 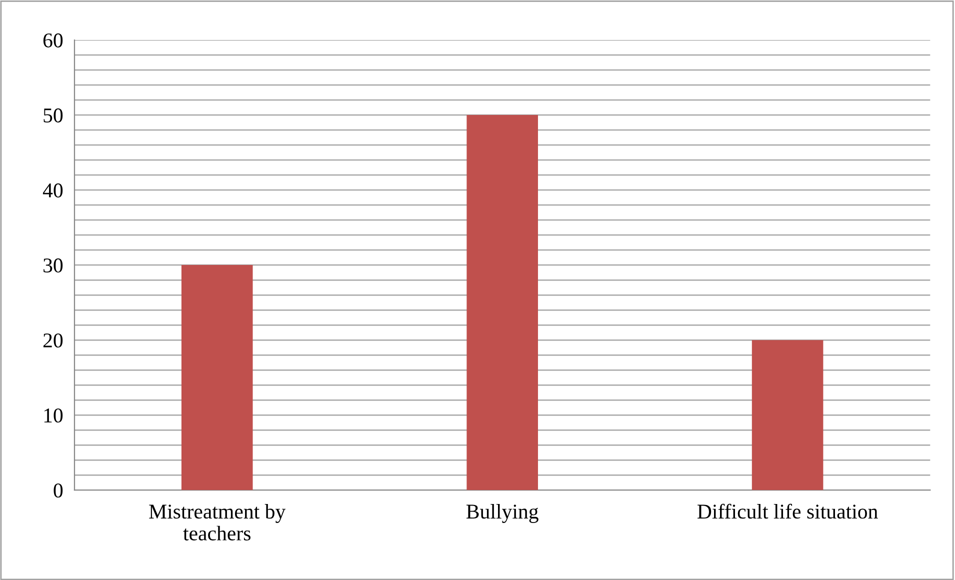 I want to click on y-tick-label: 0, so click(x=58, y=490).